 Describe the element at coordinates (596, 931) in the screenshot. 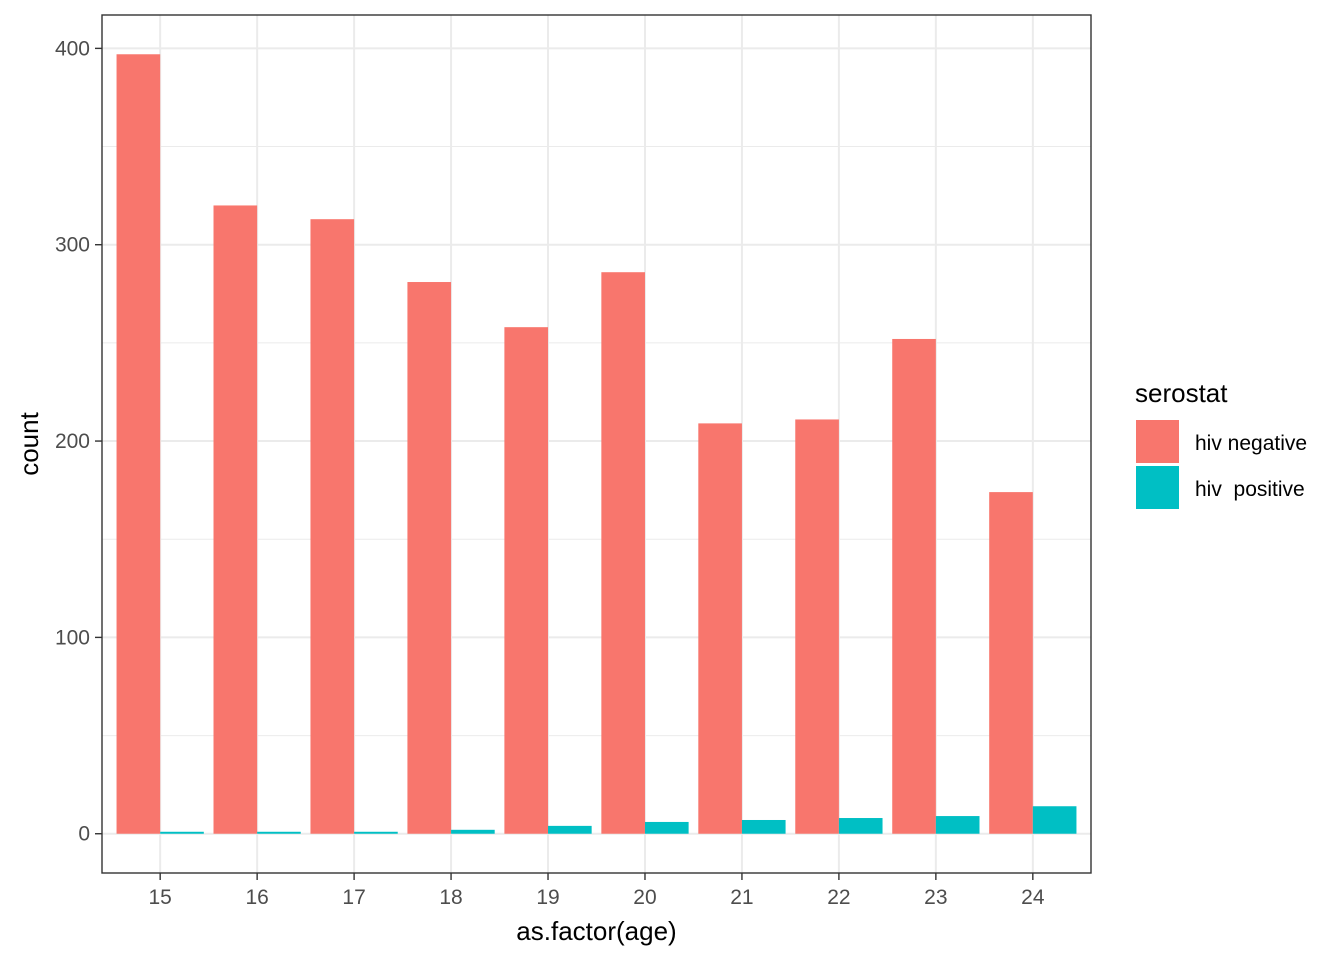

I see `x-axis-title: as.factor(age)` at that location.